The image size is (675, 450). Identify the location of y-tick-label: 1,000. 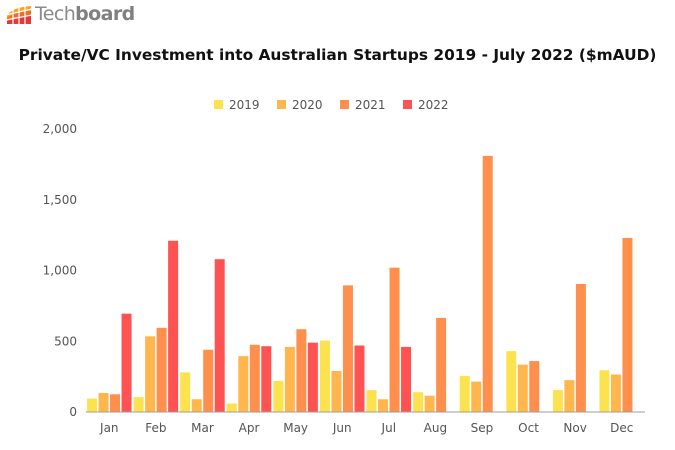
(60, 271).